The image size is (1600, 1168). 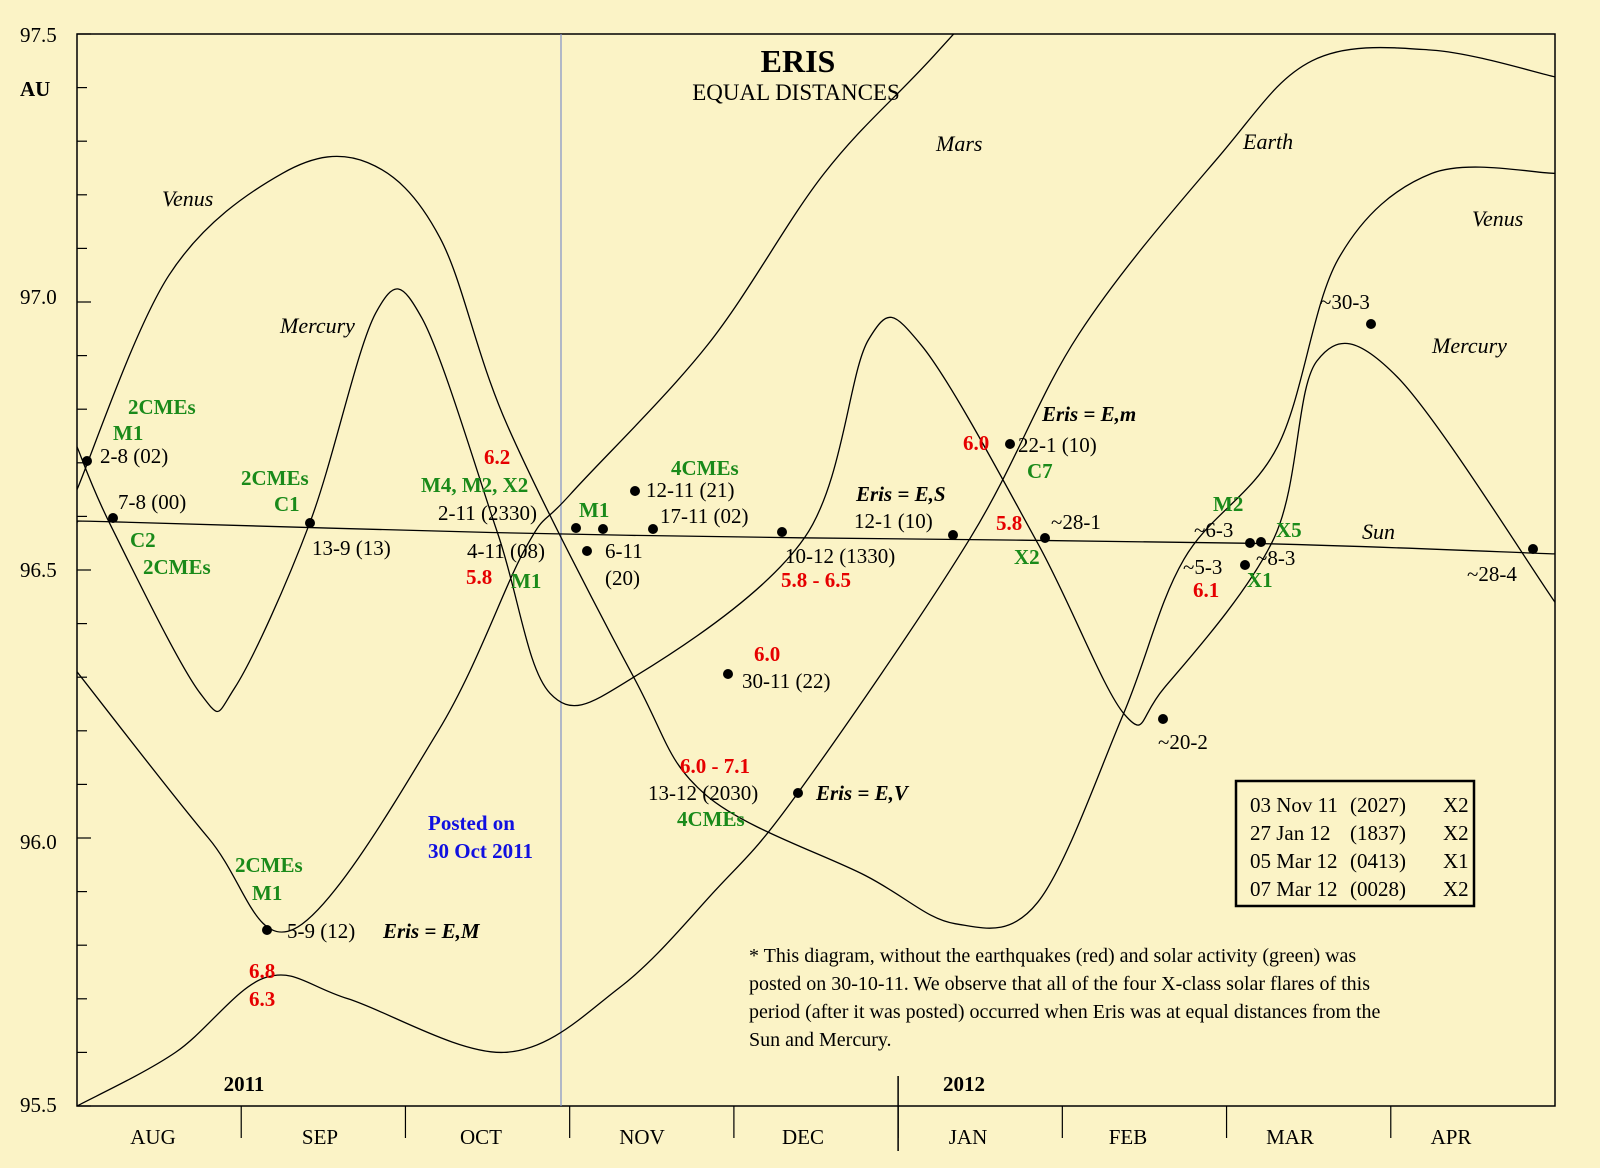 I want to click on date-label: 13-12 (2030), so click(x=703, y=793).